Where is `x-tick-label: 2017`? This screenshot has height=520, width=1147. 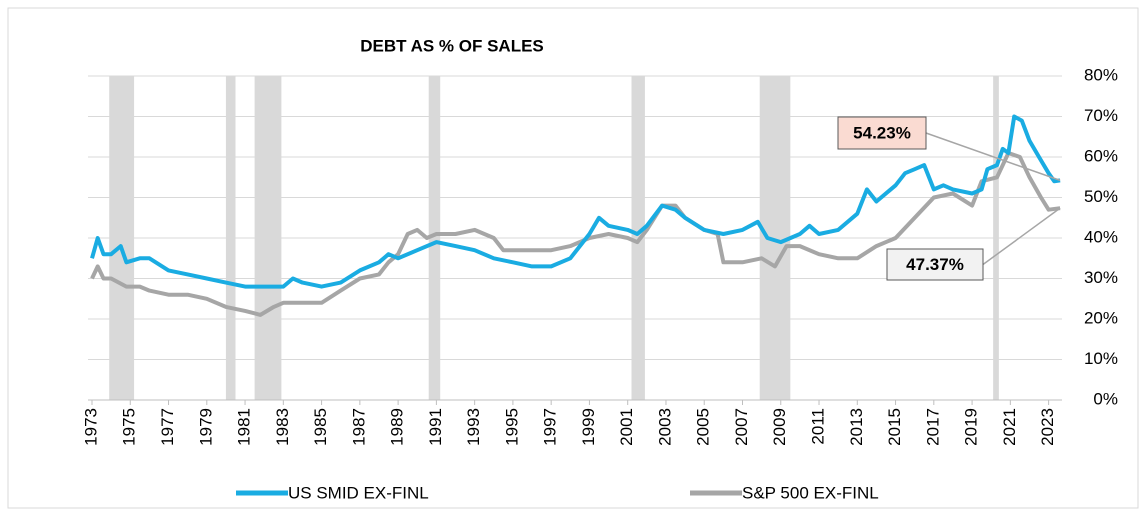 x-tick-label: 2017 is located at coordinates (932, 427).